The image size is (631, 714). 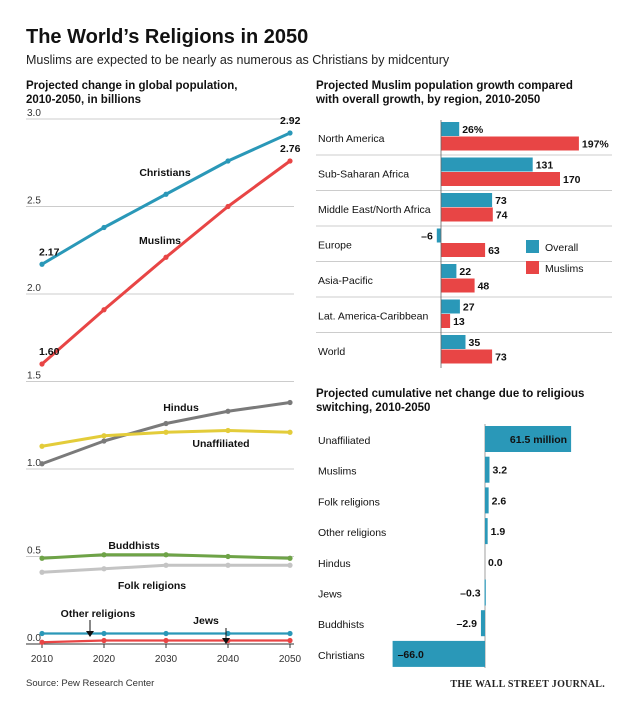 I want to click on bar-muslims-middle-east-north-africa, so click(x=467, y=214).